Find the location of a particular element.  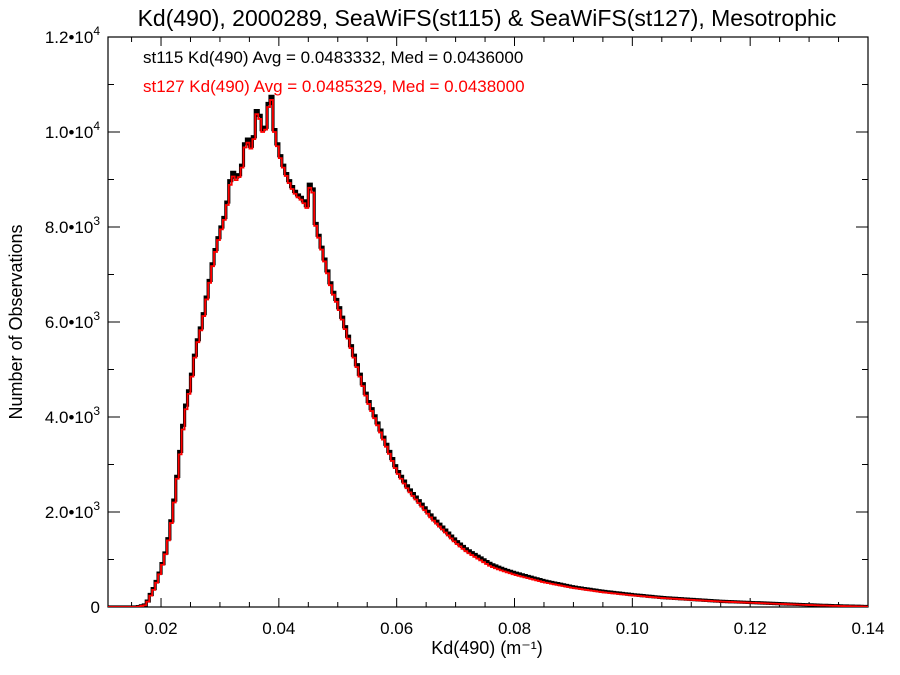

y-tick-label: 0 is located at coordinates (95, 607).